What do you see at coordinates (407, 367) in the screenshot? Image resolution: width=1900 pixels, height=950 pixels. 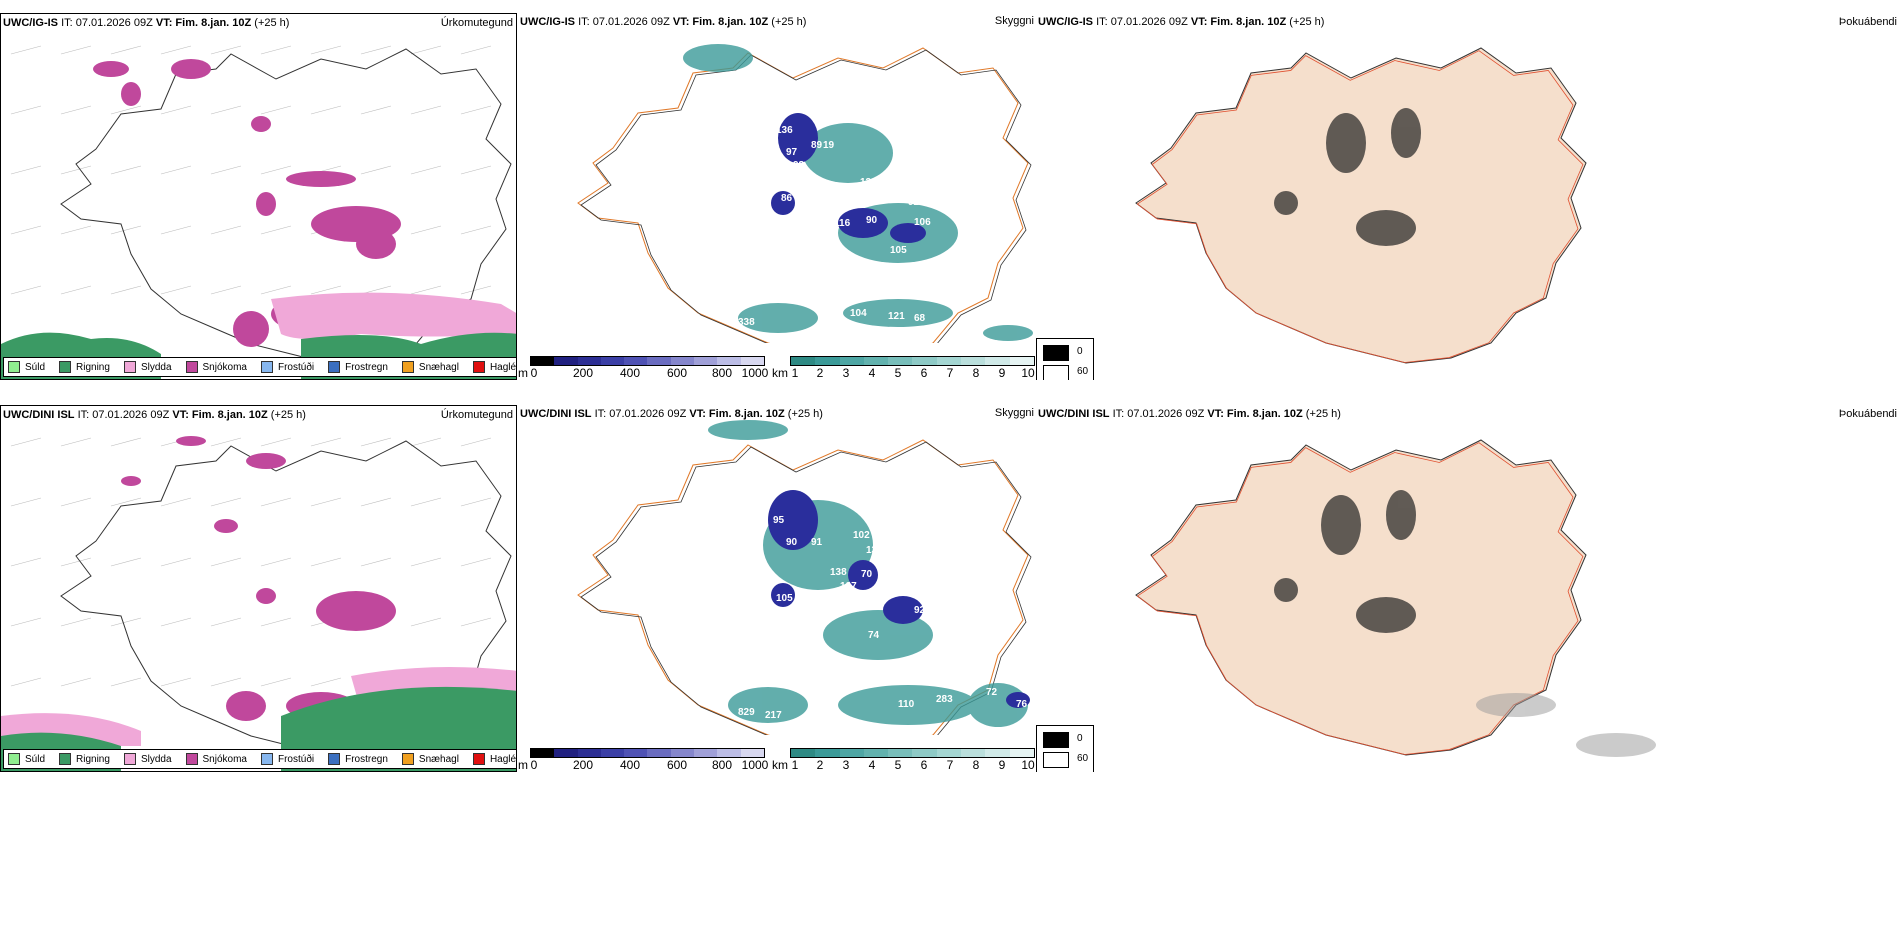 I see `snow-grains-swatch` at bounding box center [407, 367].